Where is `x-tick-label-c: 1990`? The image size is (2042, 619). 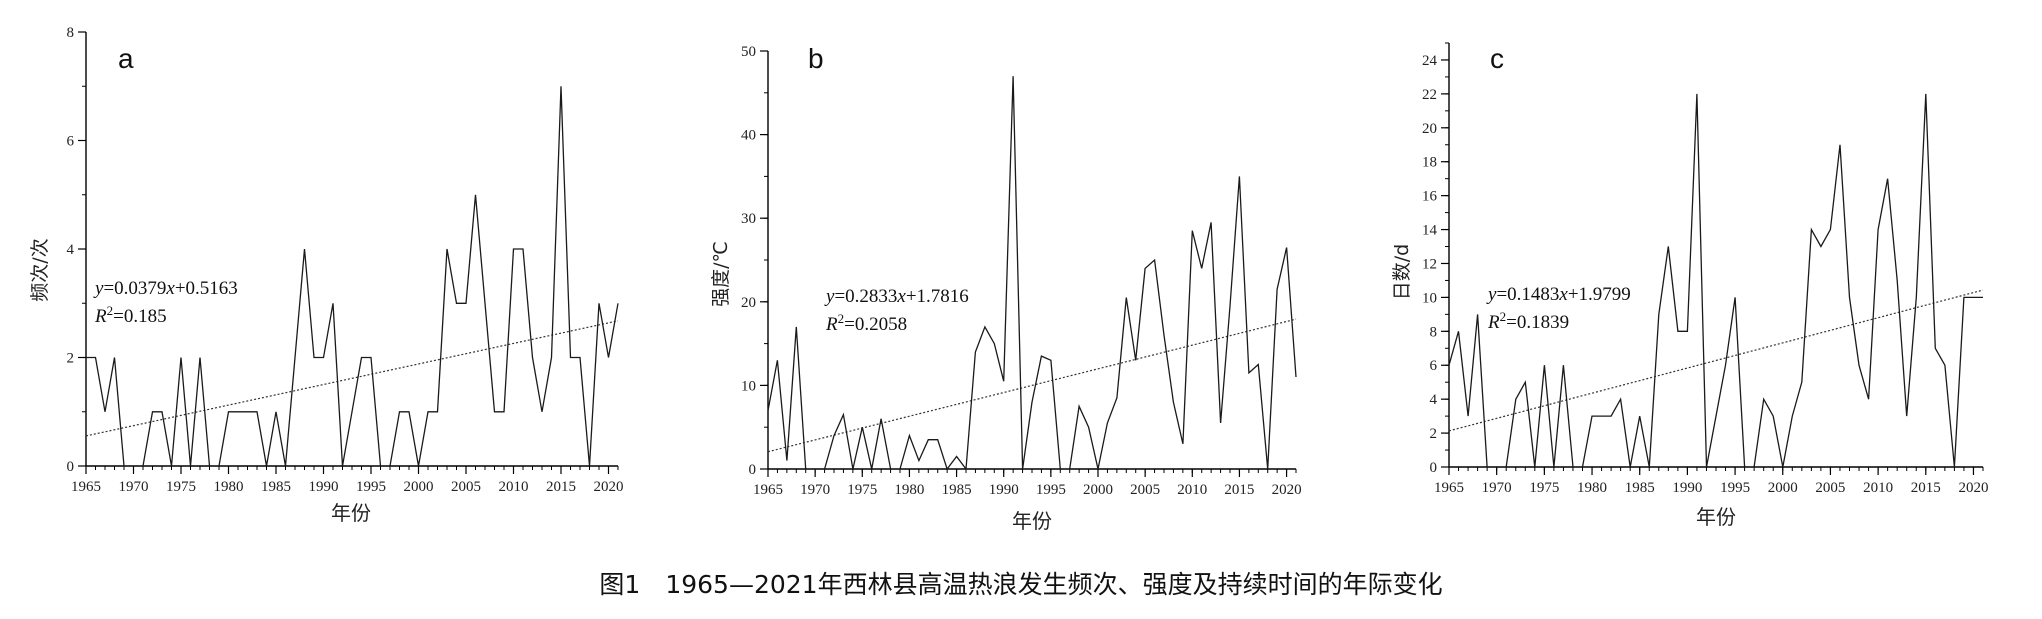
x-tick-label-c: 1990 is located at coordinates (1687, 488).